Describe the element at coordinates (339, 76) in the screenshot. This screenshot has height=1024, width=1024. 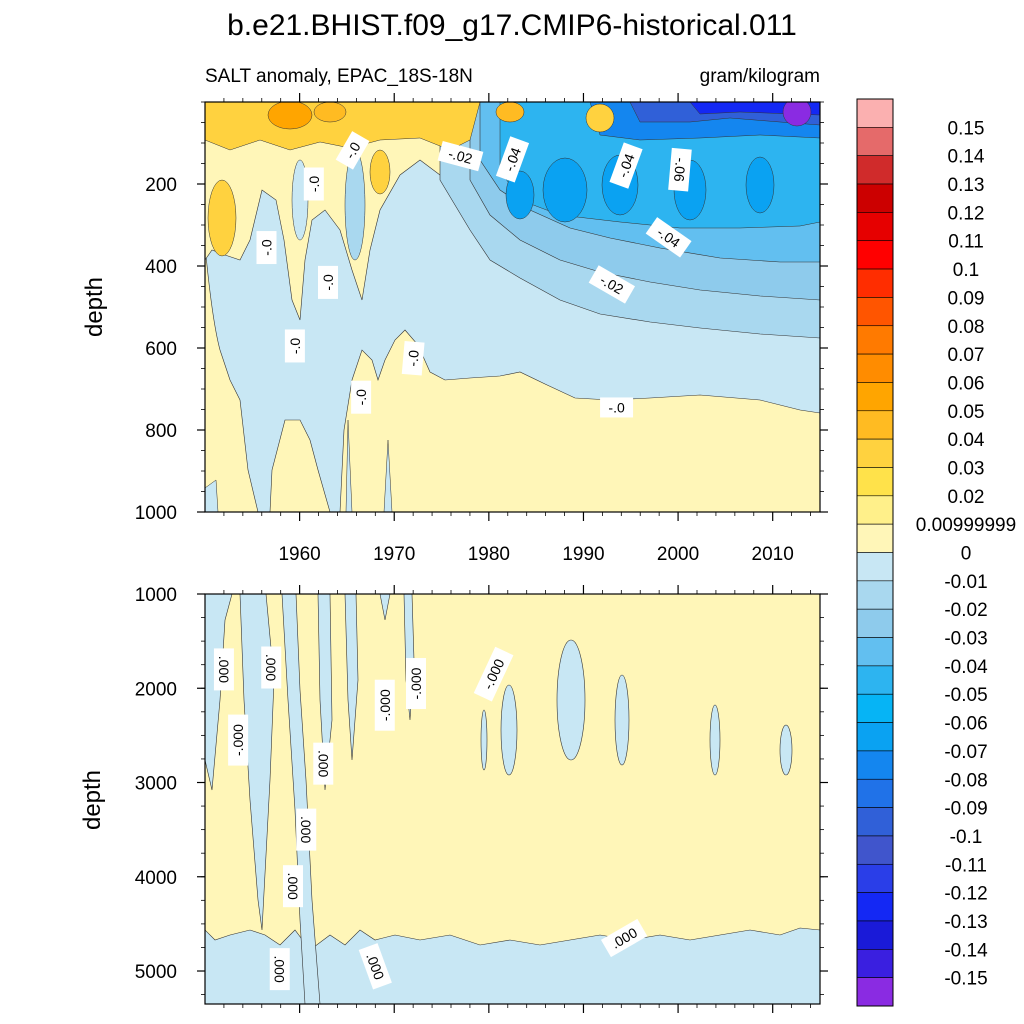
I see `variable-label: SALT anomaly, EPAC_18S-18N` at that location.